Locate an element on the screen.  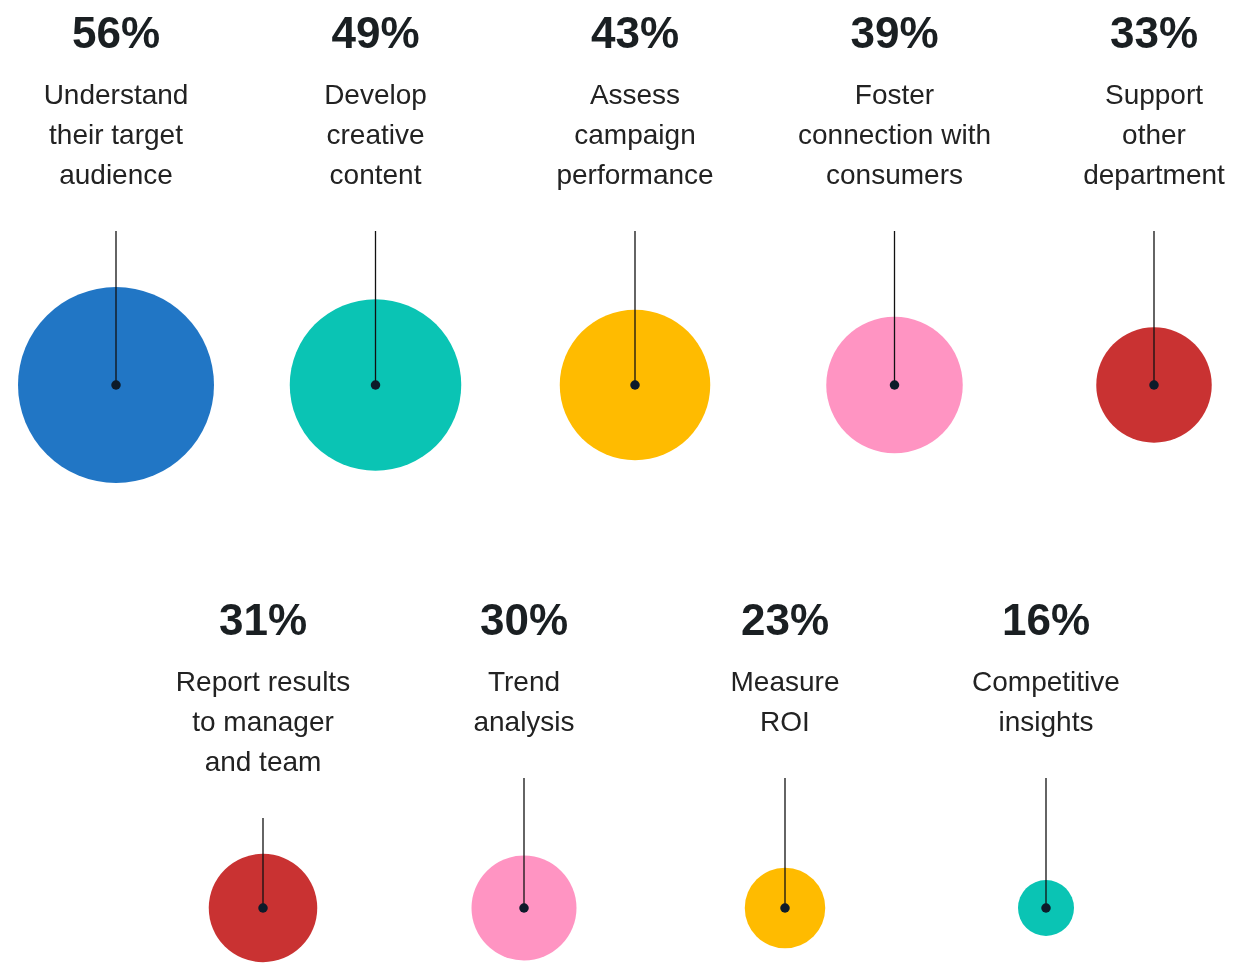
data-label: 30% is located at coordinates (524, 619).